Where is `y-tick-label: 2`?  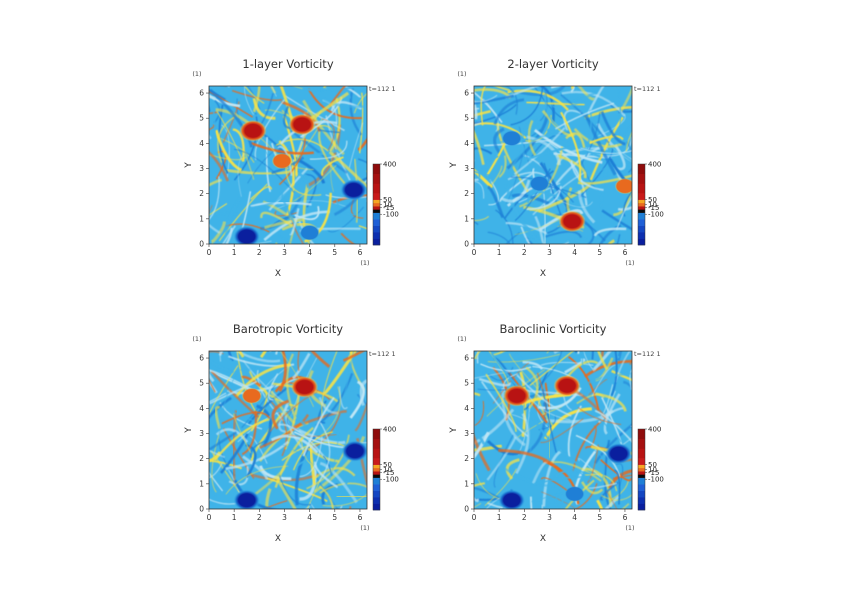
y-tick-label: 2 is located at coordinates (201, 458).